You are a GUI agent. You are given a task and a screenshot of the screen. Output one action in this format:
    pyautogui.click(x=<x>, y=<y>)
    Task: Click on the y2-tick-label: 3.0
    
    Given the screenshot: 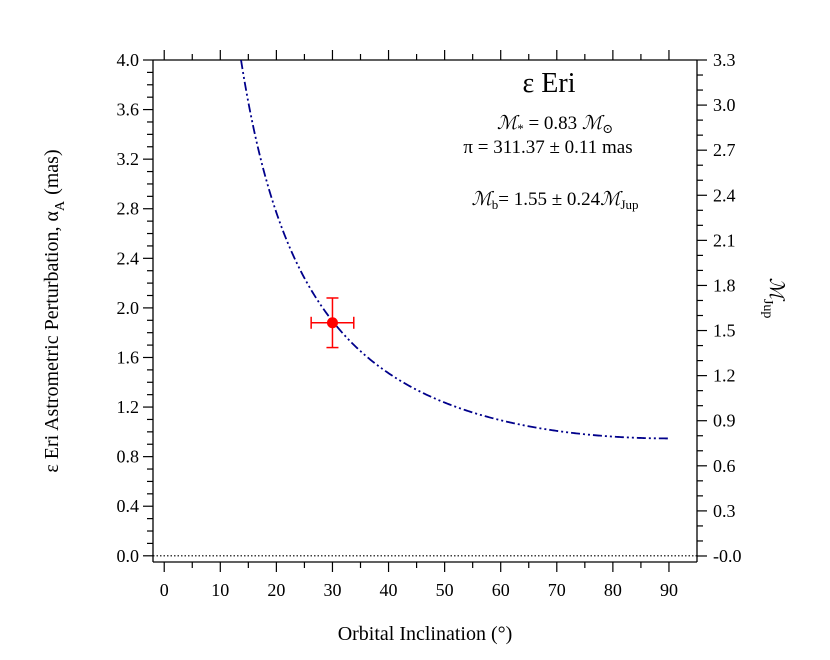 What is the action you would take?
    pyautogui.click(x=724, y=105)
    